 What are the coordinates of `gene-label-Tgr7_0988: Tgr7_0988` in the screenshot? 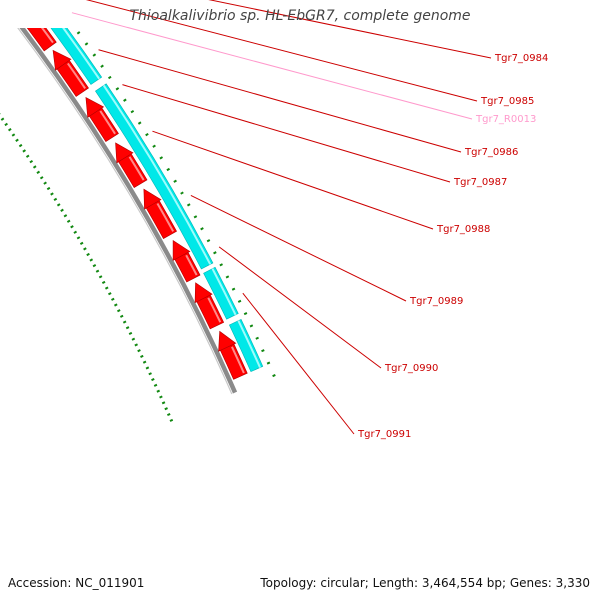 It's located at (463, 229).